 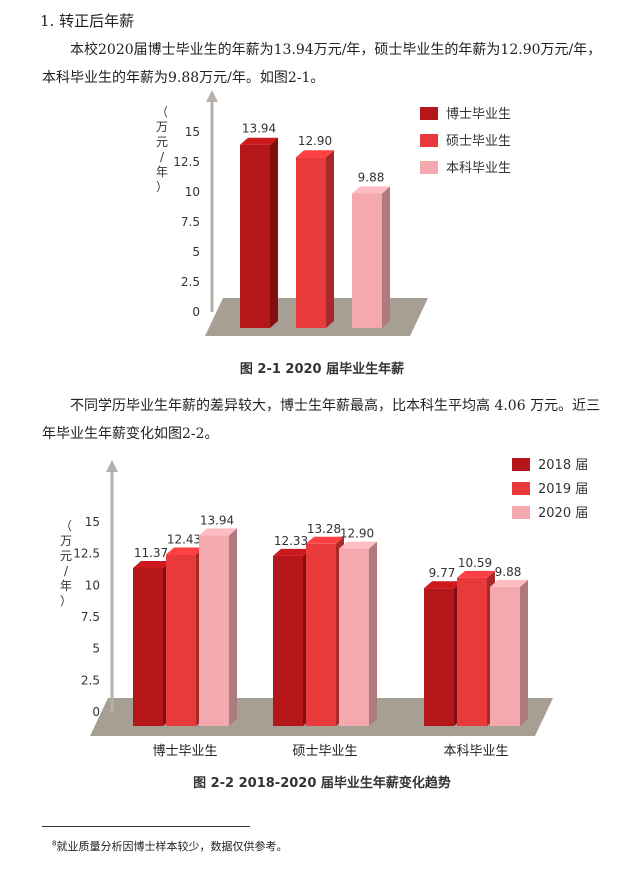 I want to click on chart-2-1-caption: 图 2-1 2020 届毕业生年薪, so click(x=322, y=369).